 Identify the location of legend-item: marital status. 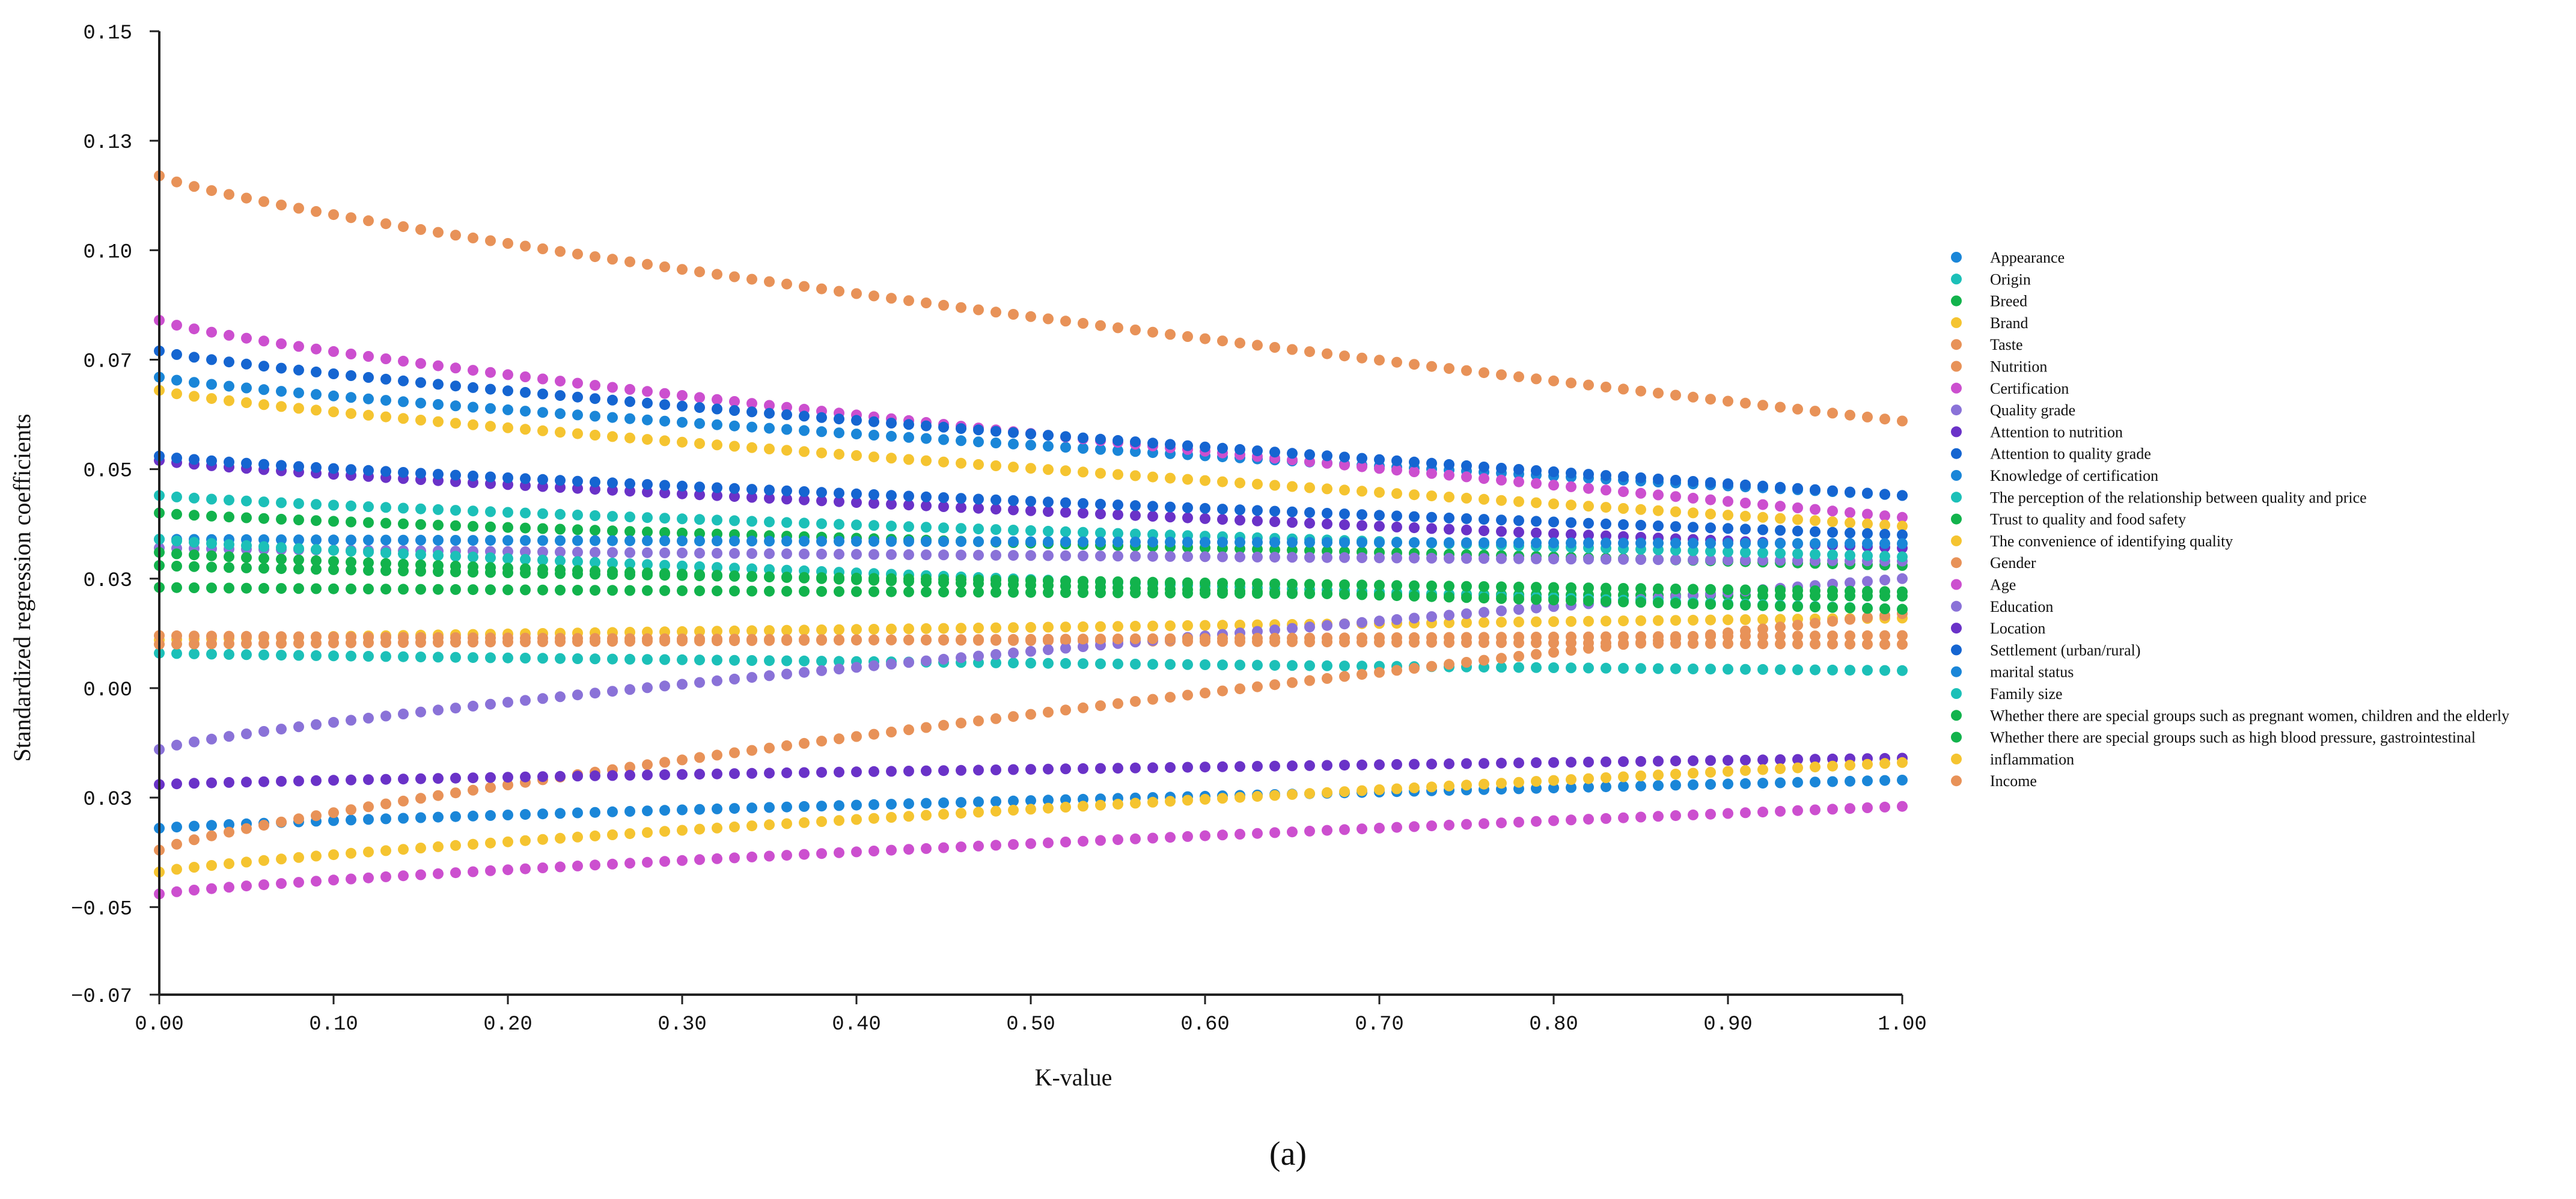
(2012, 672).